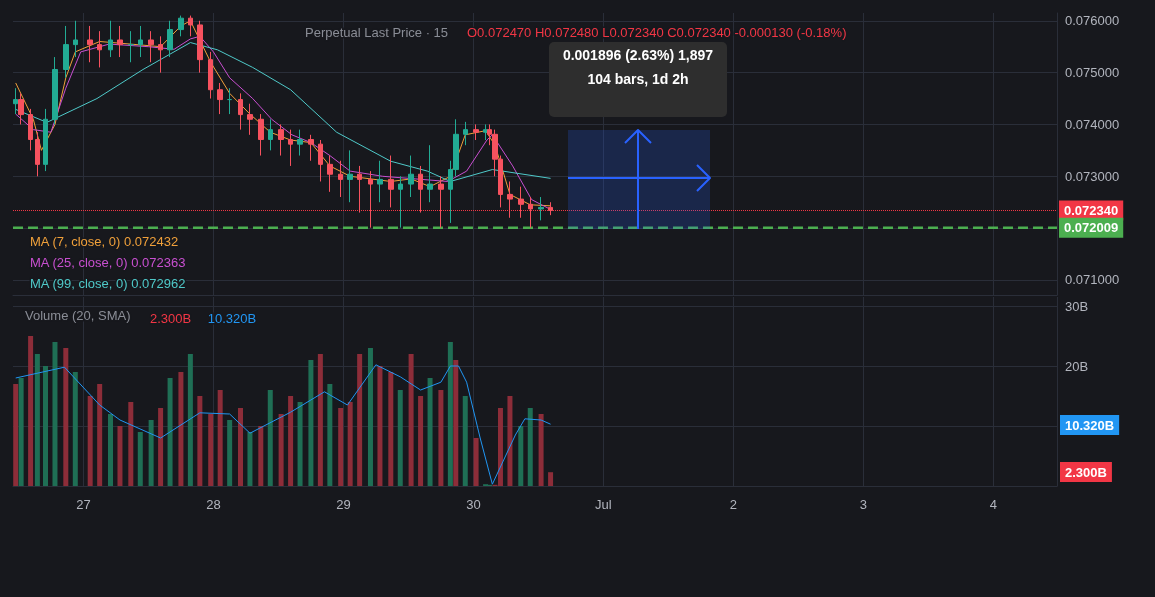 This screenshot has width=1155, height=597. I want to click on x-tick-label: 2, so click(733, 504).